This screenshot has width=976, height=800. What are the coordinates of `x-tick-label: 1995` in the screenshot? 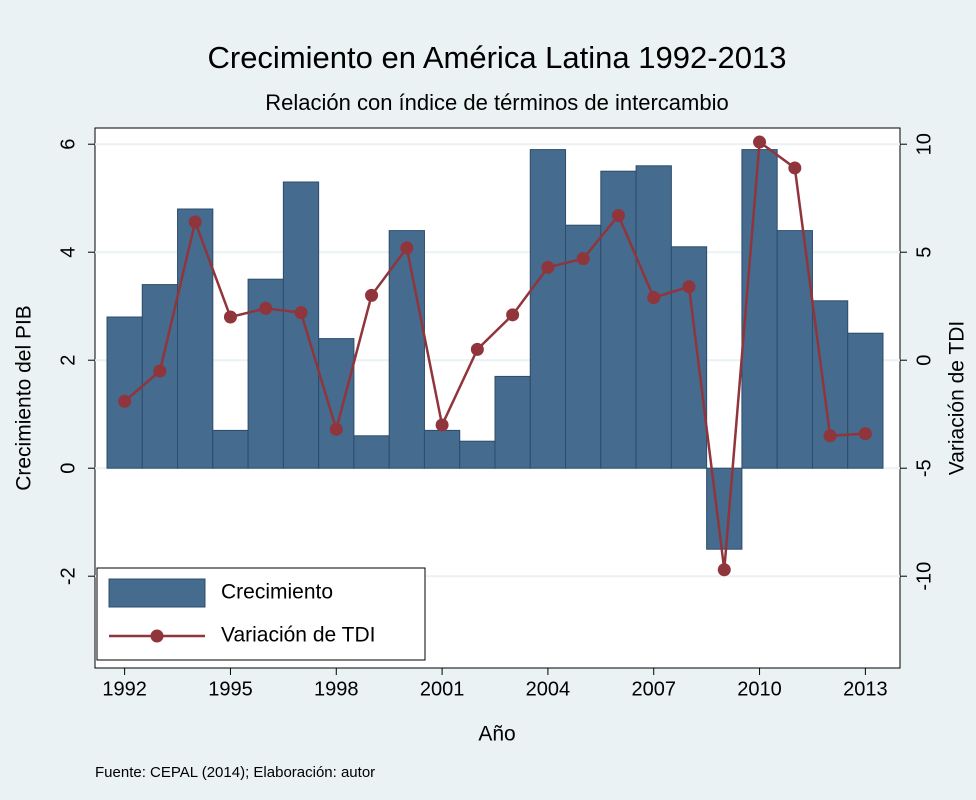 It's located at (230, 689).